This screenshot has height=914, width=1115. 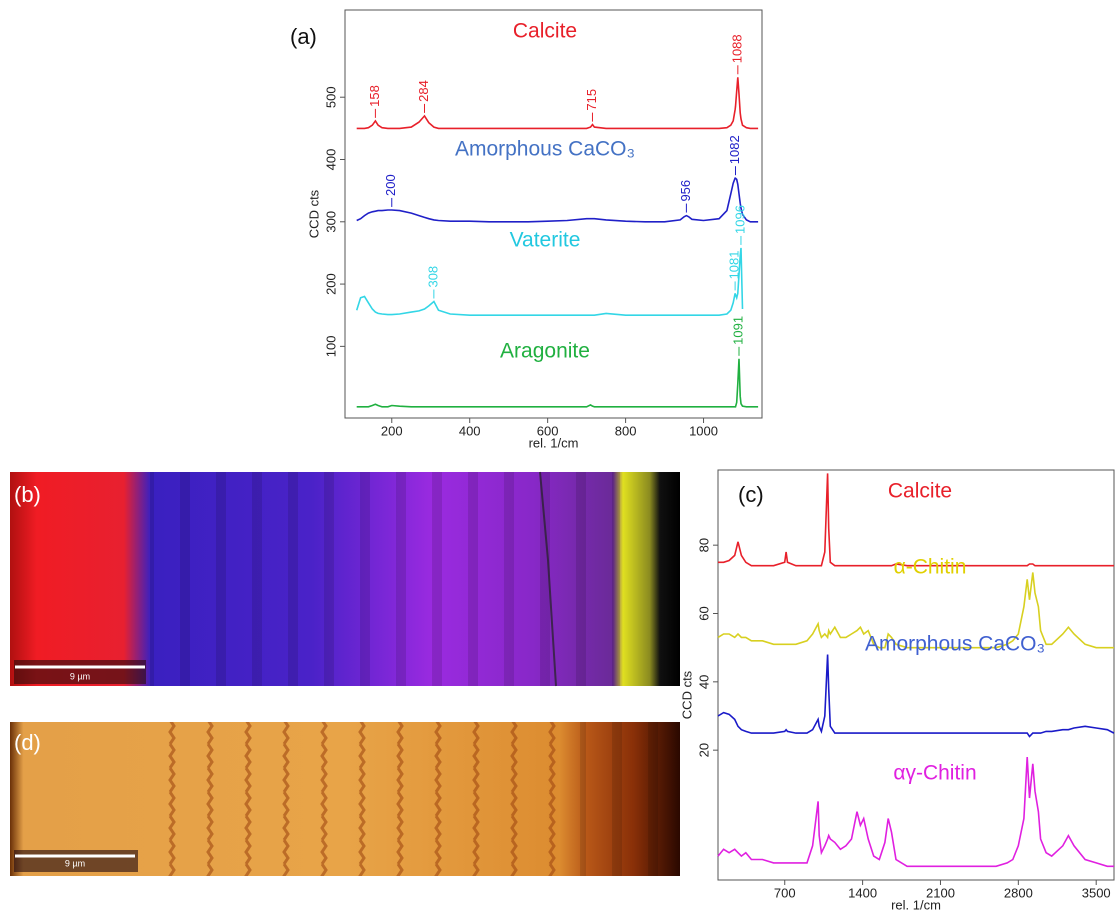 What do you see at coordinates (785, 892) in the screenshot?
I see `x-tick-label: 700` at bounding box center [785, 892].